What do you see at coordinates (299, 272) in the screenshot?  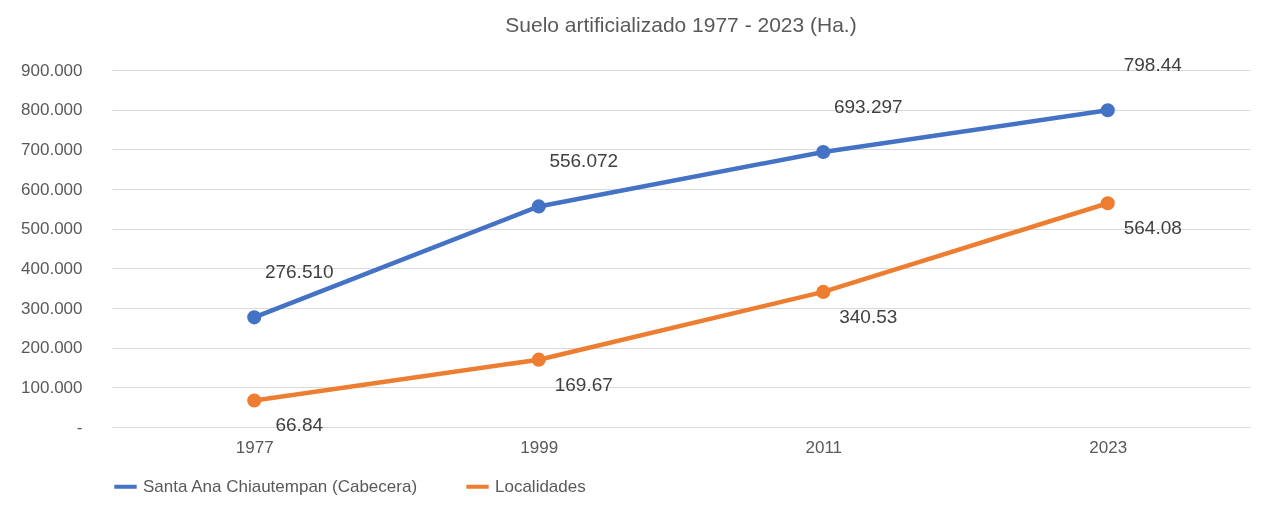 I see `data-label: 276.510` at bounding box center [299, 272].